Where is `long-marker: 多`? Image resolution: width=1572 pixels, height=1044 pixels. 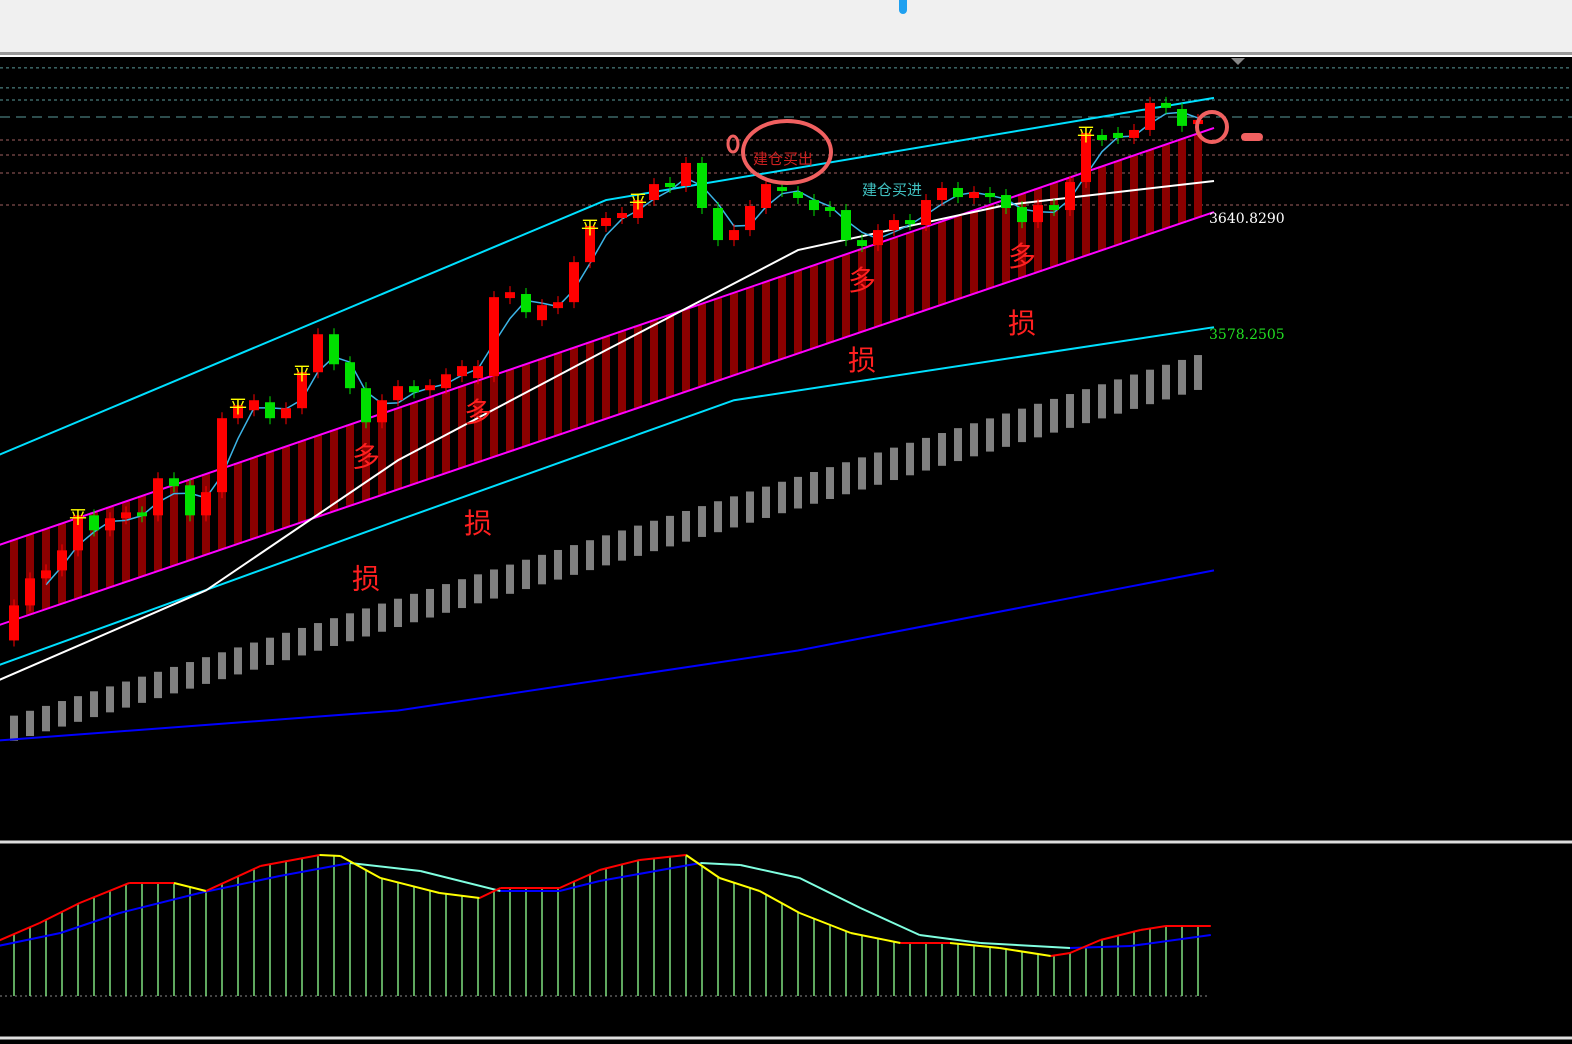
long-marker: 多 is located at coordinates (1022, 256).